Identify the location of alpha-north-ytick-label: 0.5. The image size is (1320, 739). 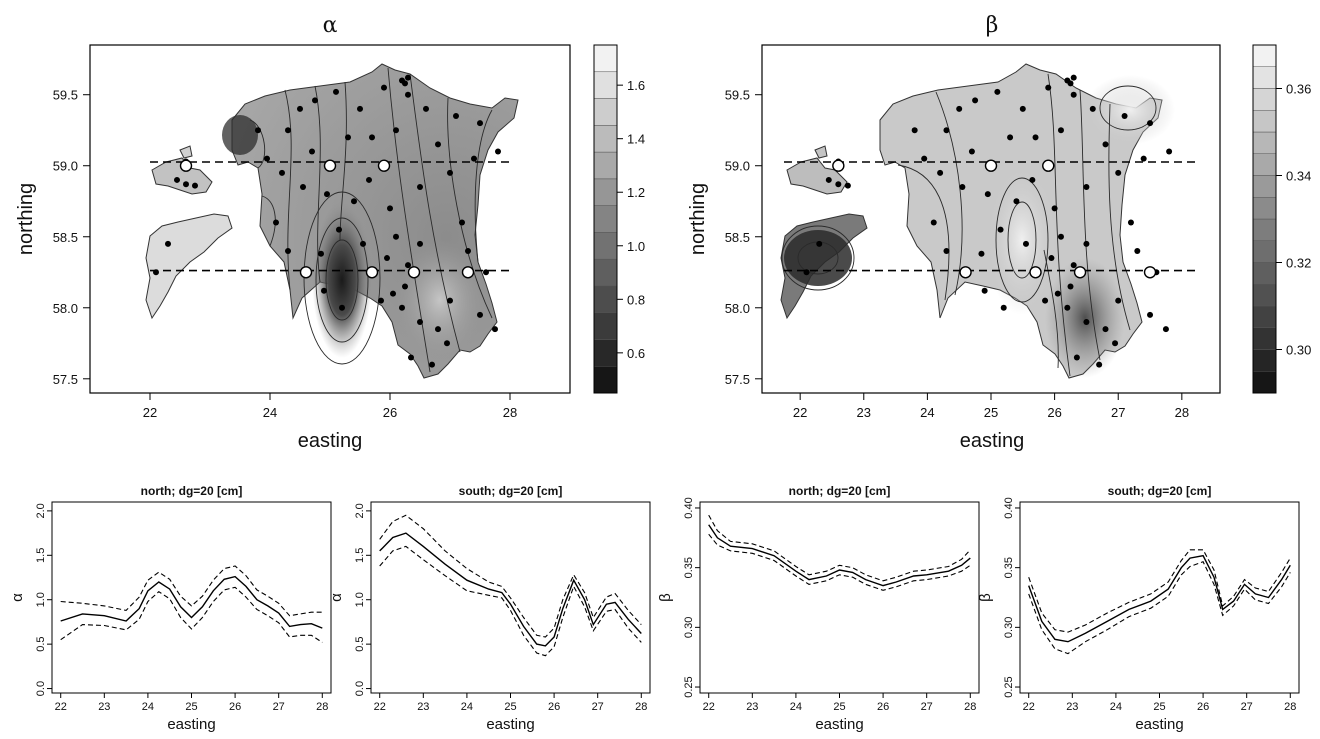
(41, 643).